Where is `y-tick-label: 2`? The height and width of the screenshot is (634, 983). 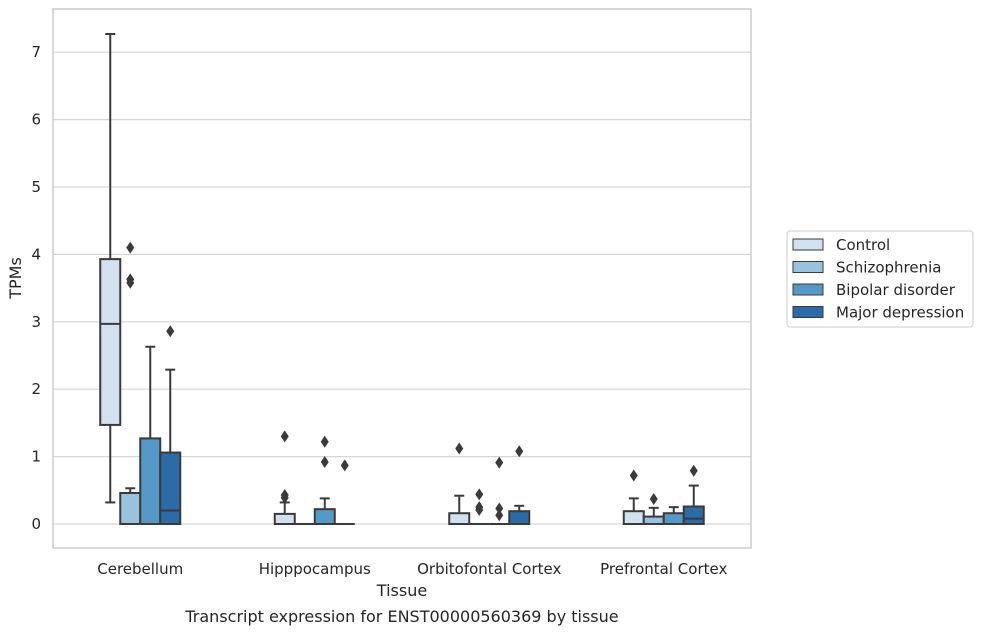
y-tick-label: 2 is located at coordinates (36, 389).